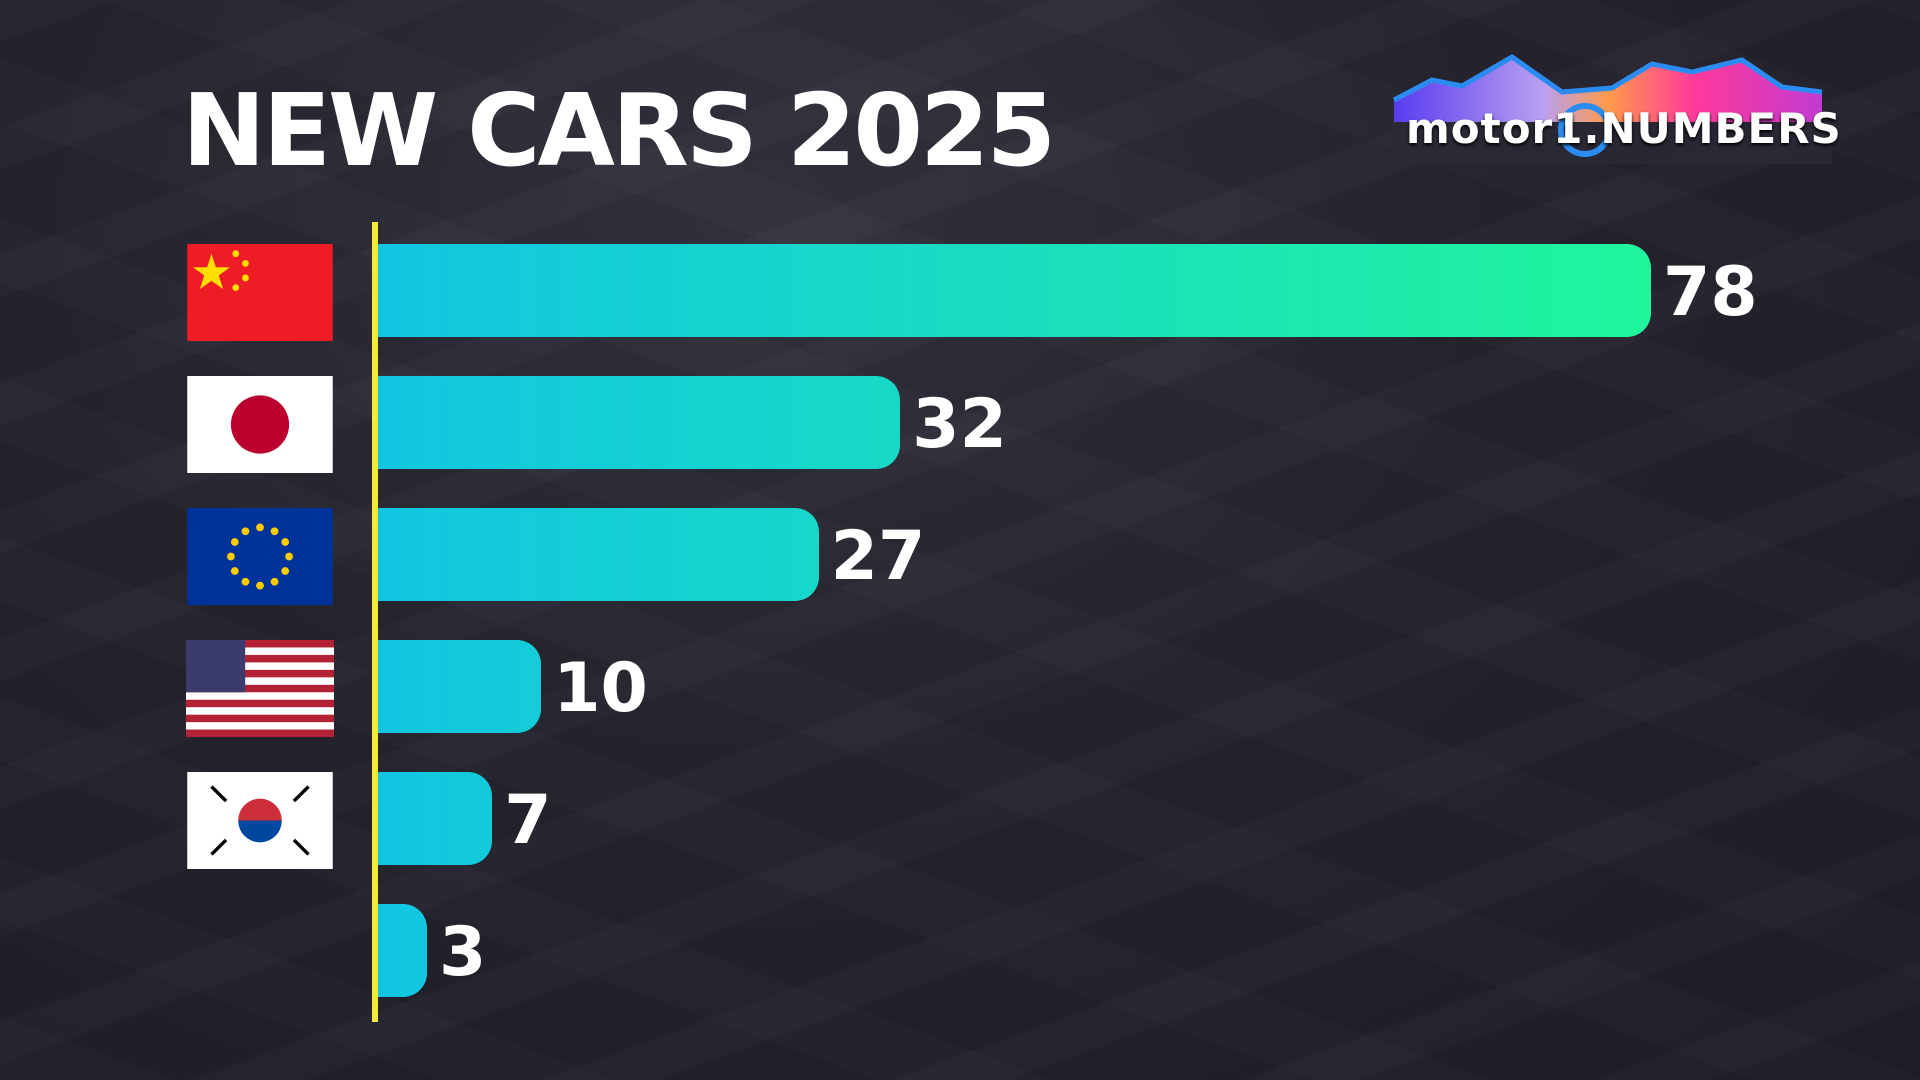  I want to click on china-flag-icon, so click(260, 292).